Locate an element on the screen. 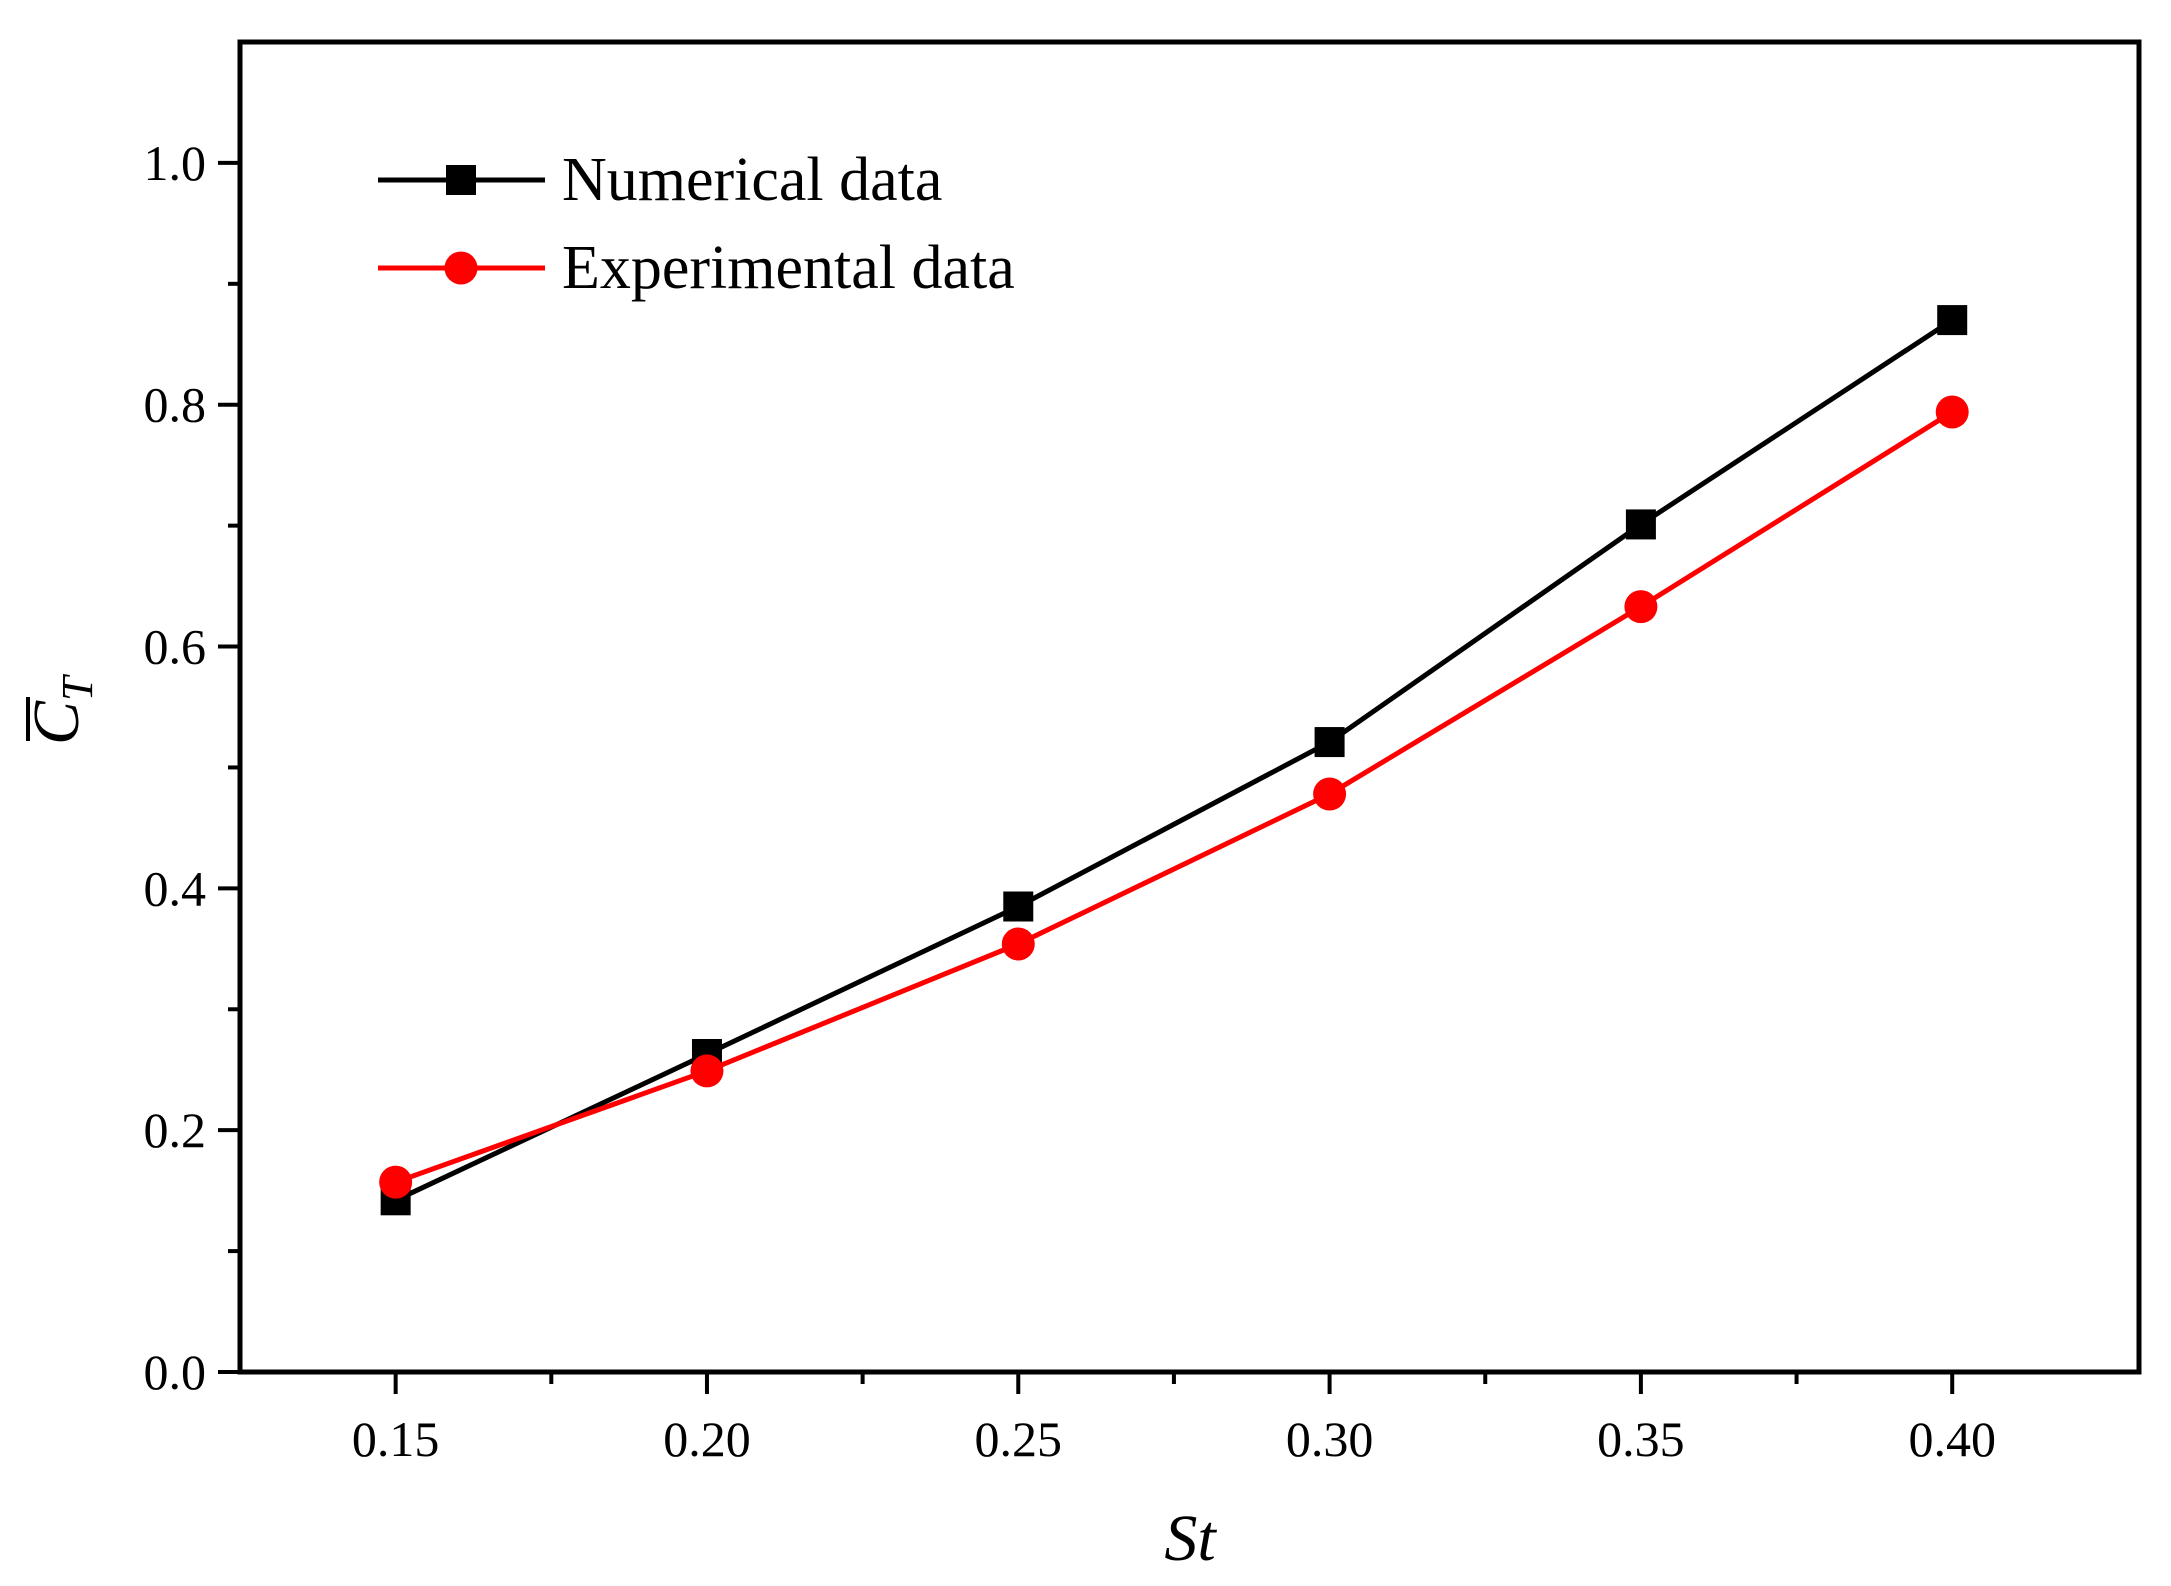 The image size is (2171, 1586). svg-text: CT is located at coordinates (61, 709).